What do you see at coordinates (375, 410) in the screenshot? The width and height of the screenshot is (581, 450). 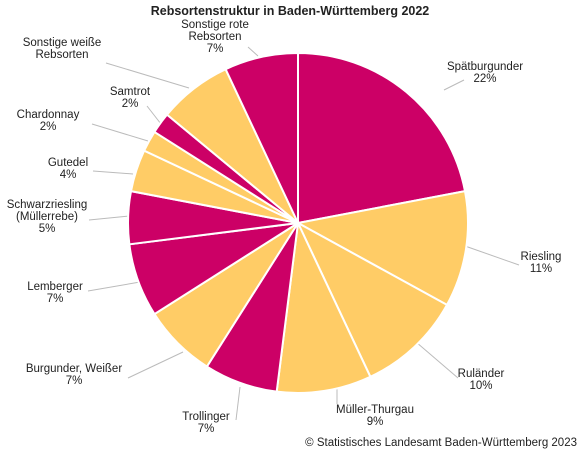 I see `slice-label-line: Müller-Thurgau` at bounding box center [375, 410].